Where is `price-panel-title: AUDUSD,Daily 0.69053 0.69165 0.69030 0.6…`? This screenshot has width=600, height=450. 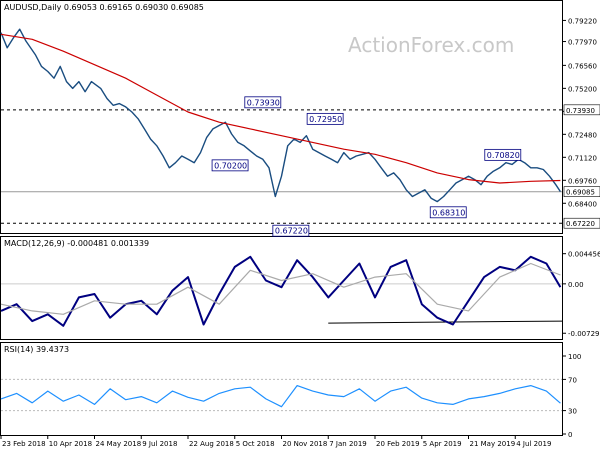
price-panel-title: AUDUSD,Daily 0.69053 0.69165 0.69030 0.6… is located at coordinates (104, 7).